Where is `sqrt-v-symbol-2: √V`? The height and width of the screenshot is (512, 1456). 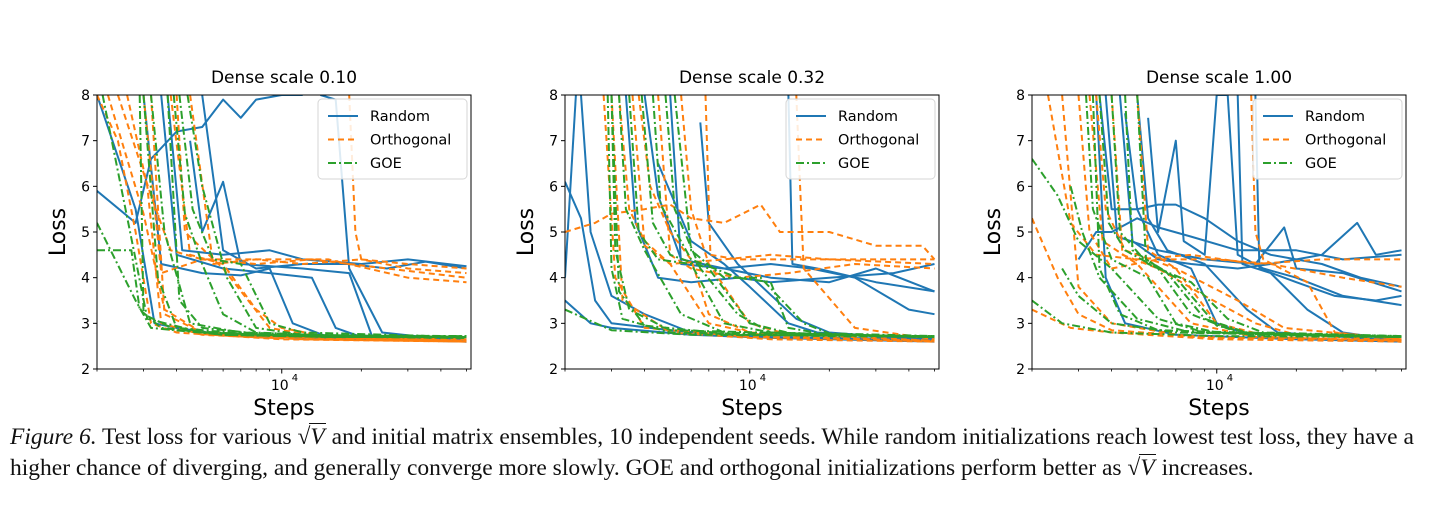
sqrt-v-symbol-2: √V is located at coordinates (1141, 467).